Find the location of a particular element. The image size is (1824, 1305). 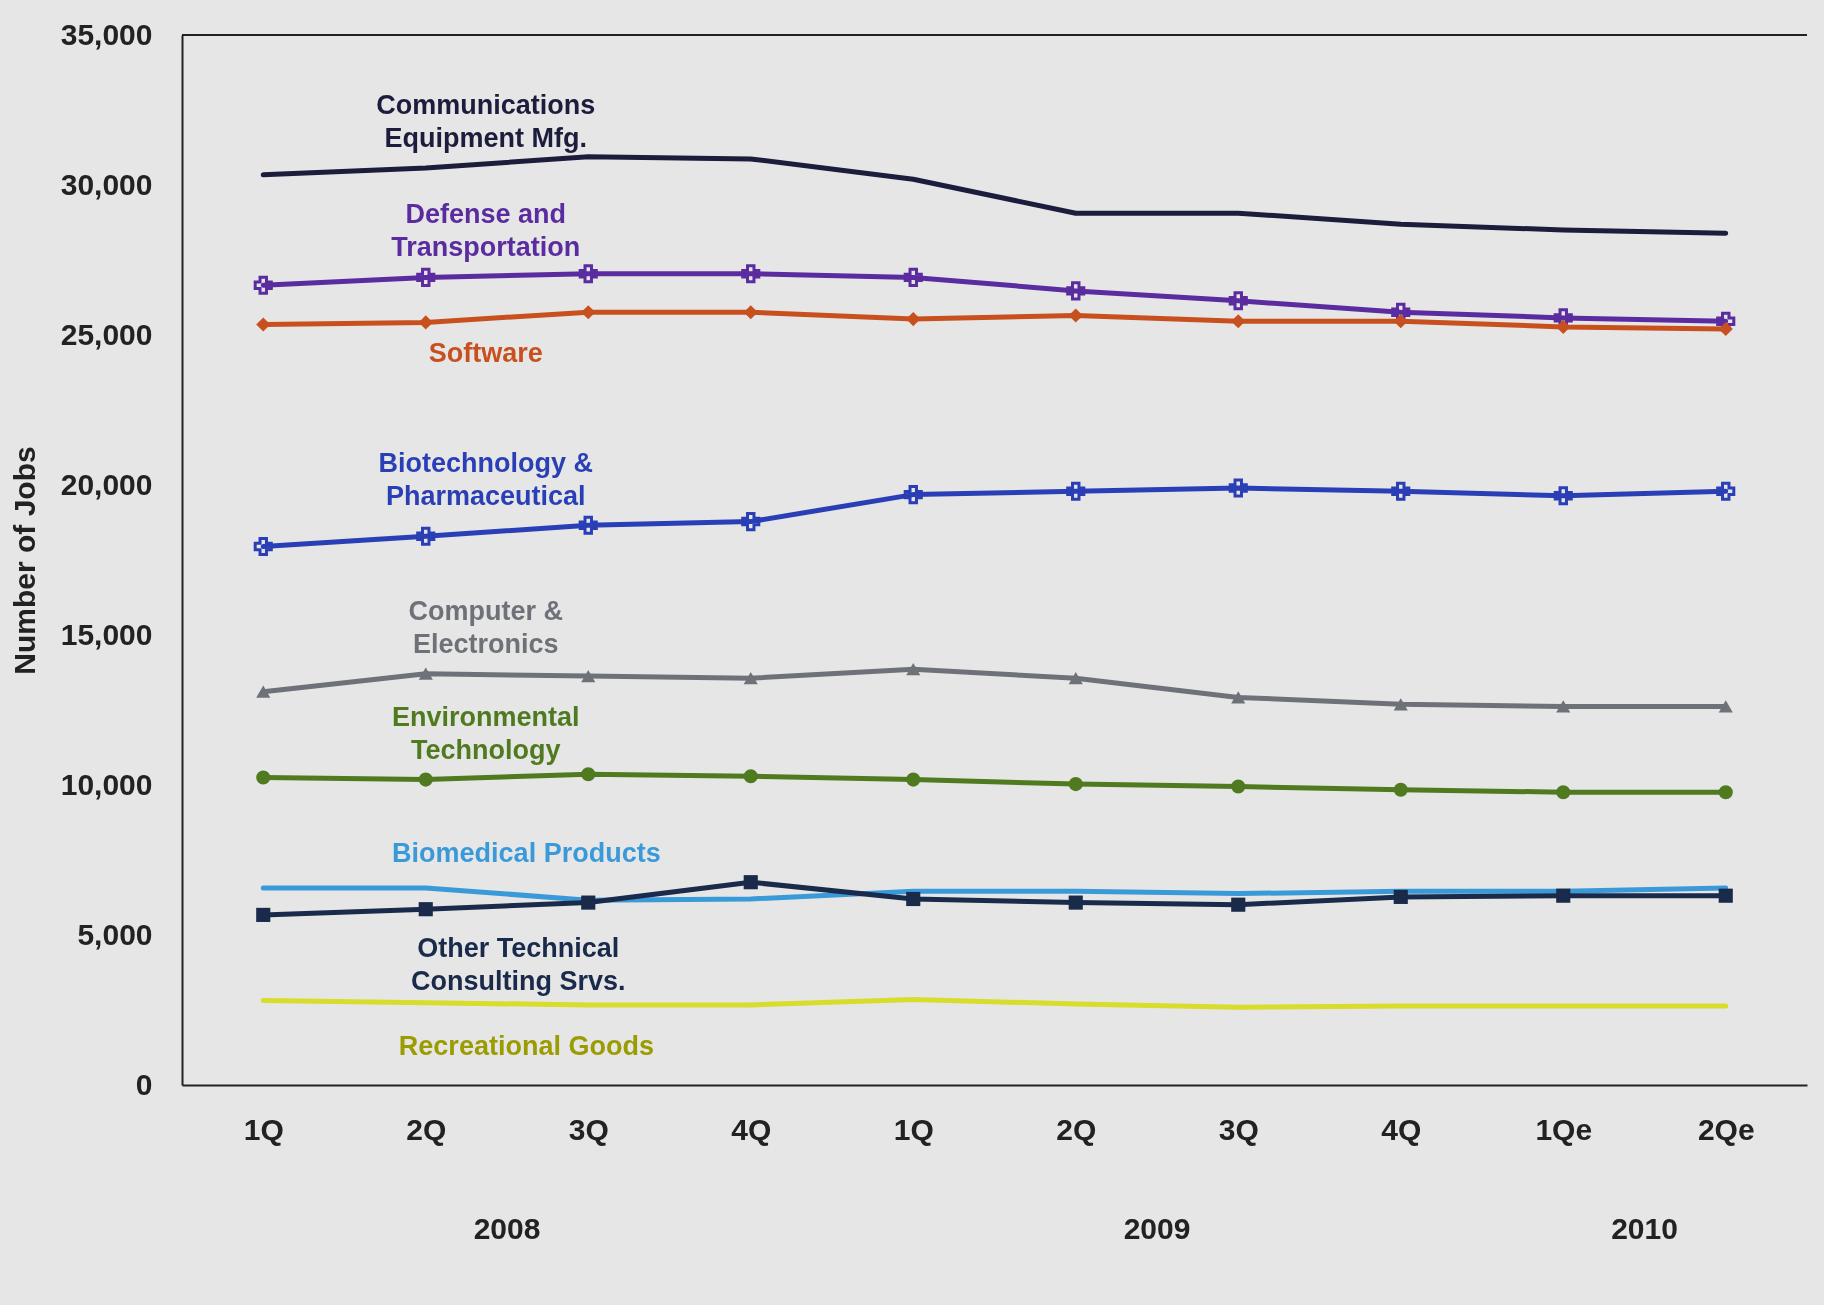

series-label: Recreational Goods is located at coordinates (526, 1045).